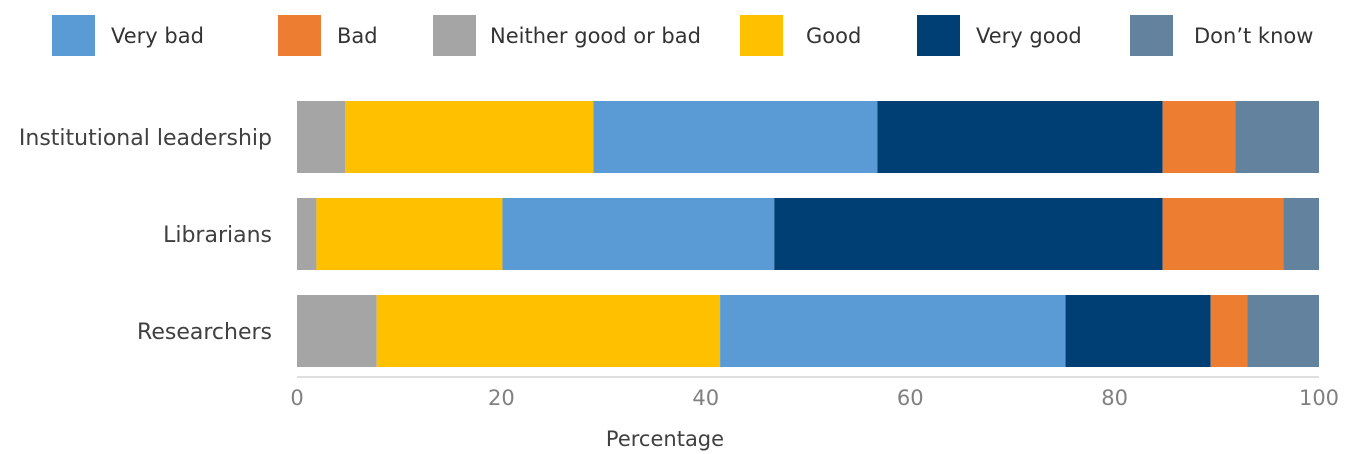 Image resolution: width=1355 pixels, height=454 pixels. Describe the element at coordinates (1138, 331) in the screenshot. I see `bar-researchers-very-good` at that location.